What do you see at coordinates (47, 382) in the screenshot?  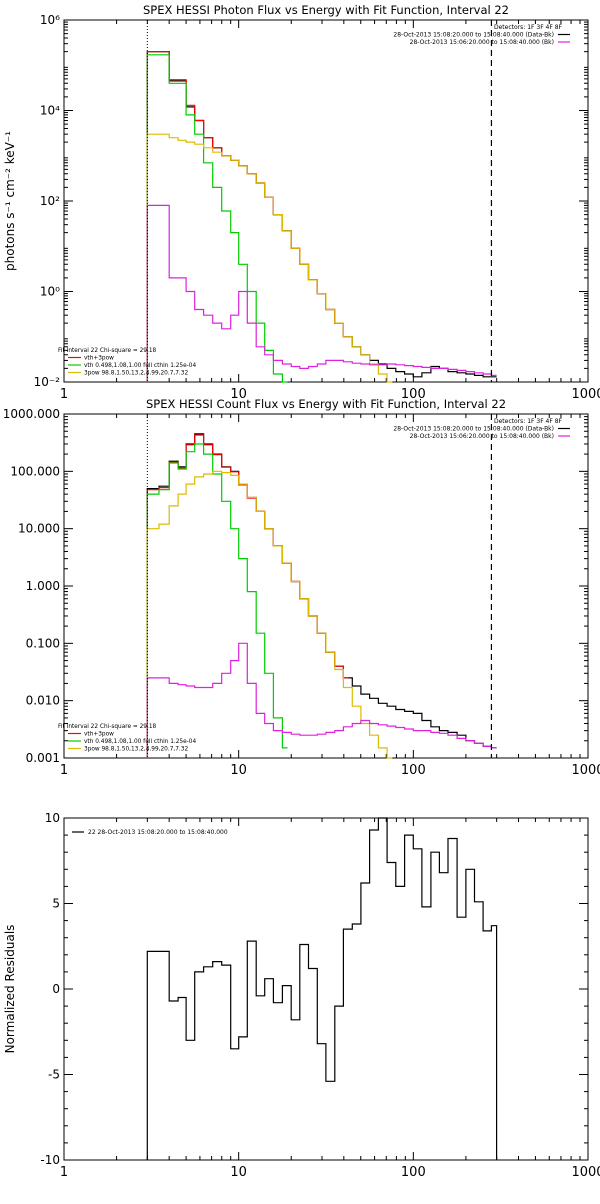 I see `y-tick-label: 10⁻²` at bounding box center [47, 382].